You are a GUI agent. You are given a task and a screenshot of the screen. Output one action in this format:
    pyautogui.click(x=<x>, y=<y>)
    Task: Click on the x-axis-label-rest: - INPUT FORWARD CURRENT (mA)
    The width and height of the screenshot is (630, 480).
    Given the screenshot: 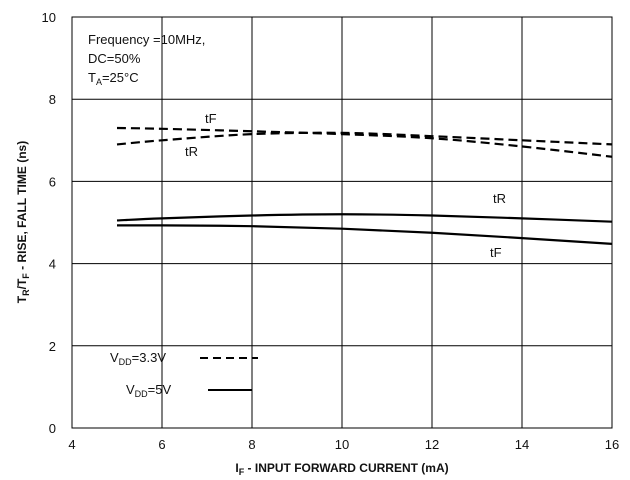 What is the action you would take?
    pyautogui.click(x=346, y=468)
    